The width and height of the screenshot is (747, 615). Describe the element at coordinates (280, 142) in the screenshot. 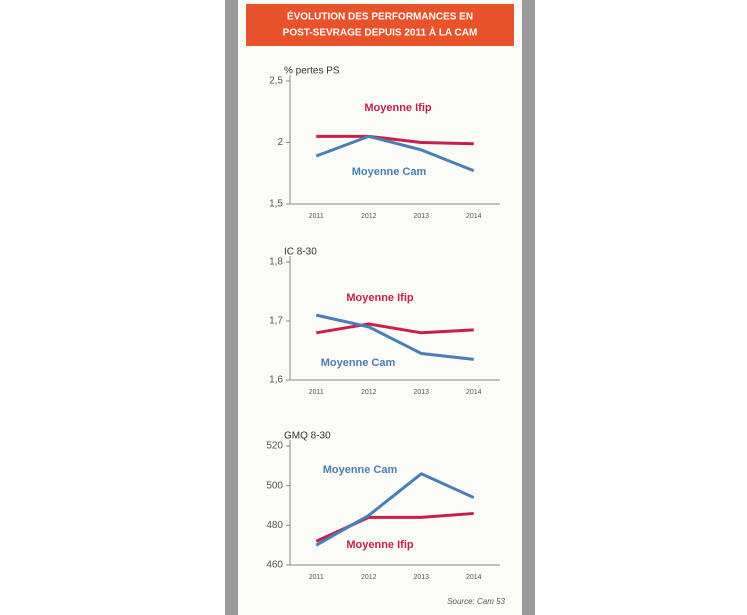

I see `y-tick-label: 2` at that location.